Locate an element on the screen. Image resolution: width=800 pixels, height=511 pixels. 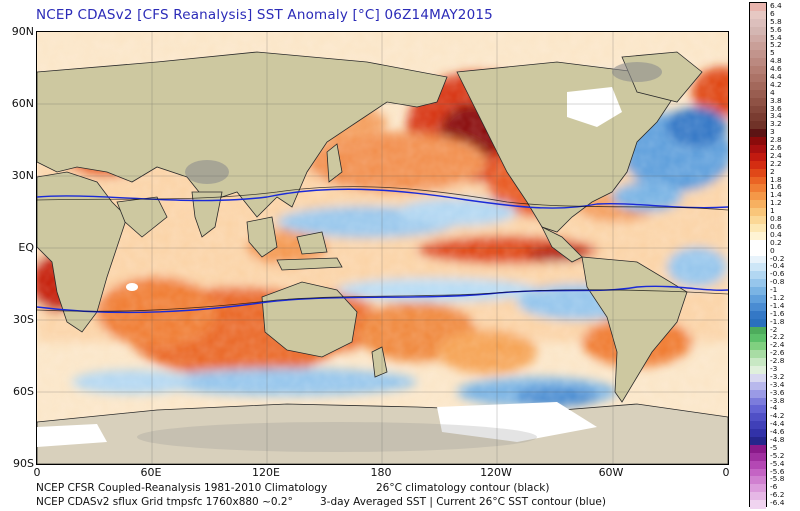
colorbar-tick-label: -2.2 is located at coordinates (777, 337).